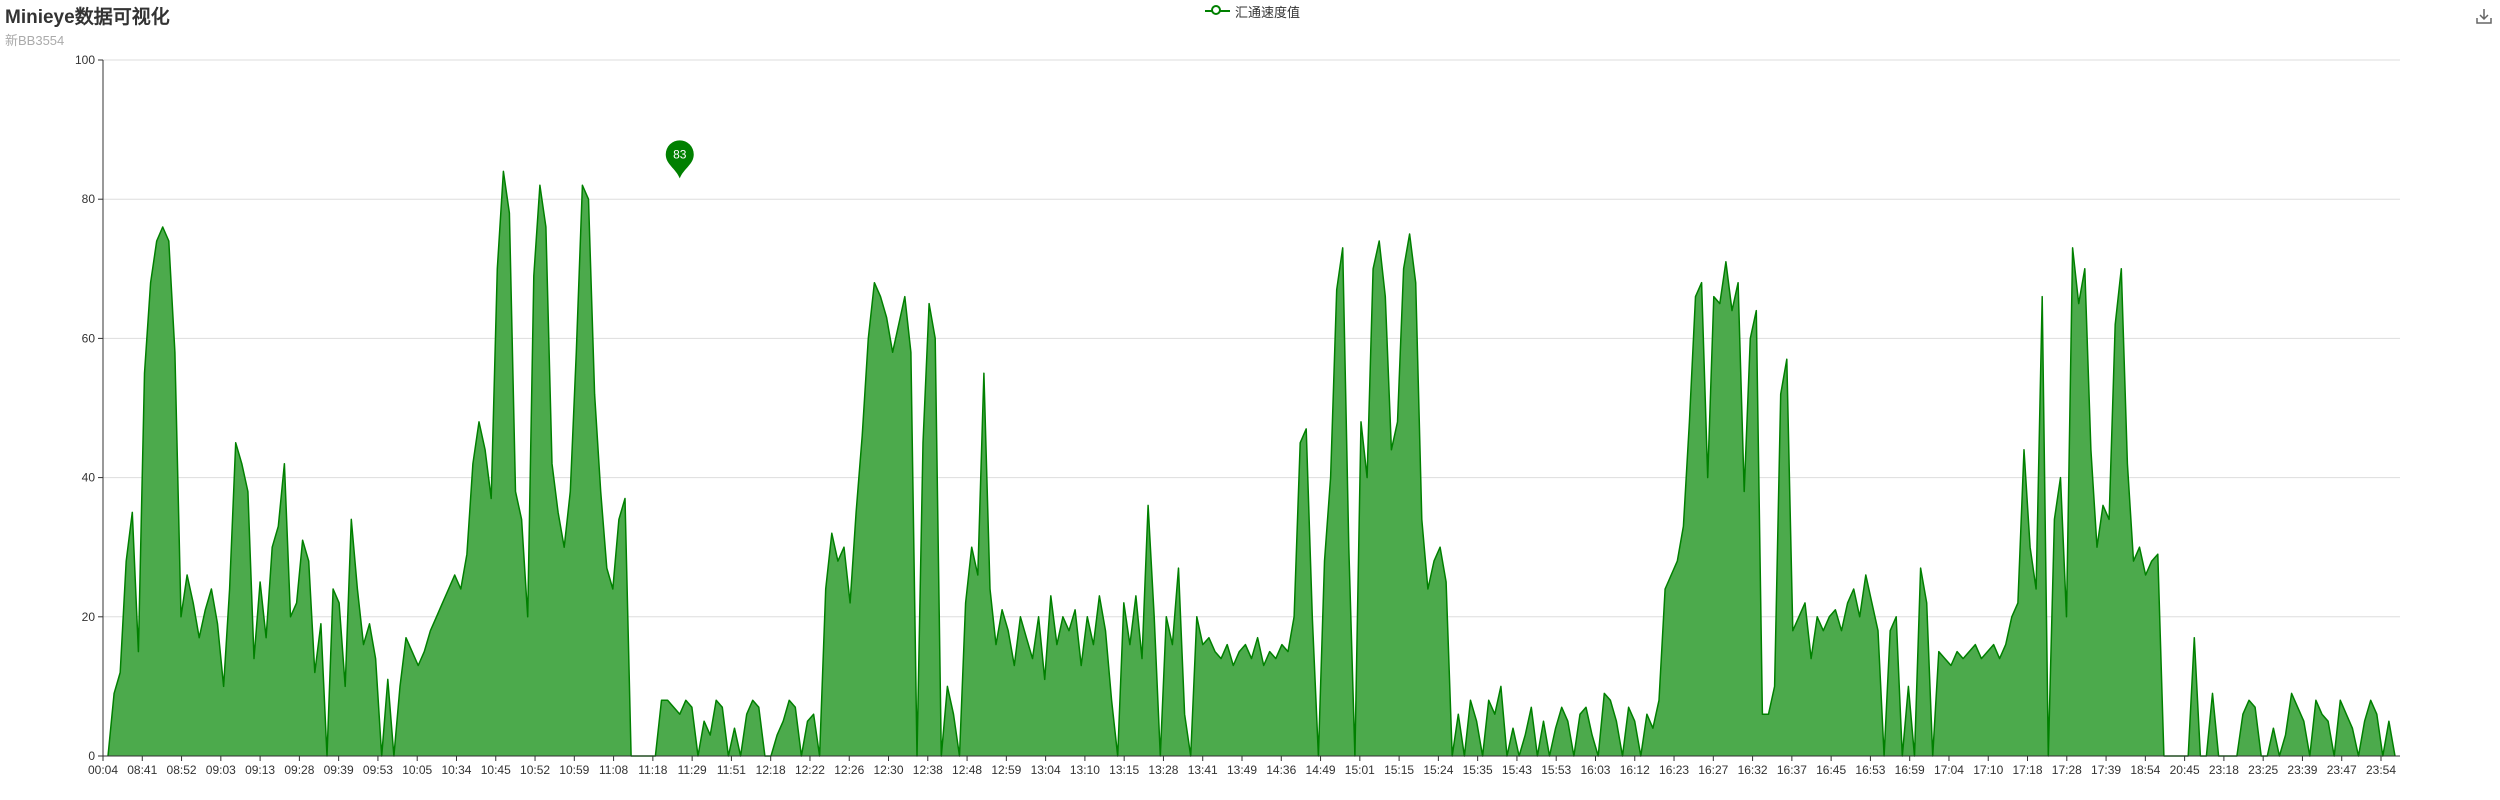 The width and height of the screenshot is (2500, 800). I want to click on y-tick-label: 100, so click(85, 60).